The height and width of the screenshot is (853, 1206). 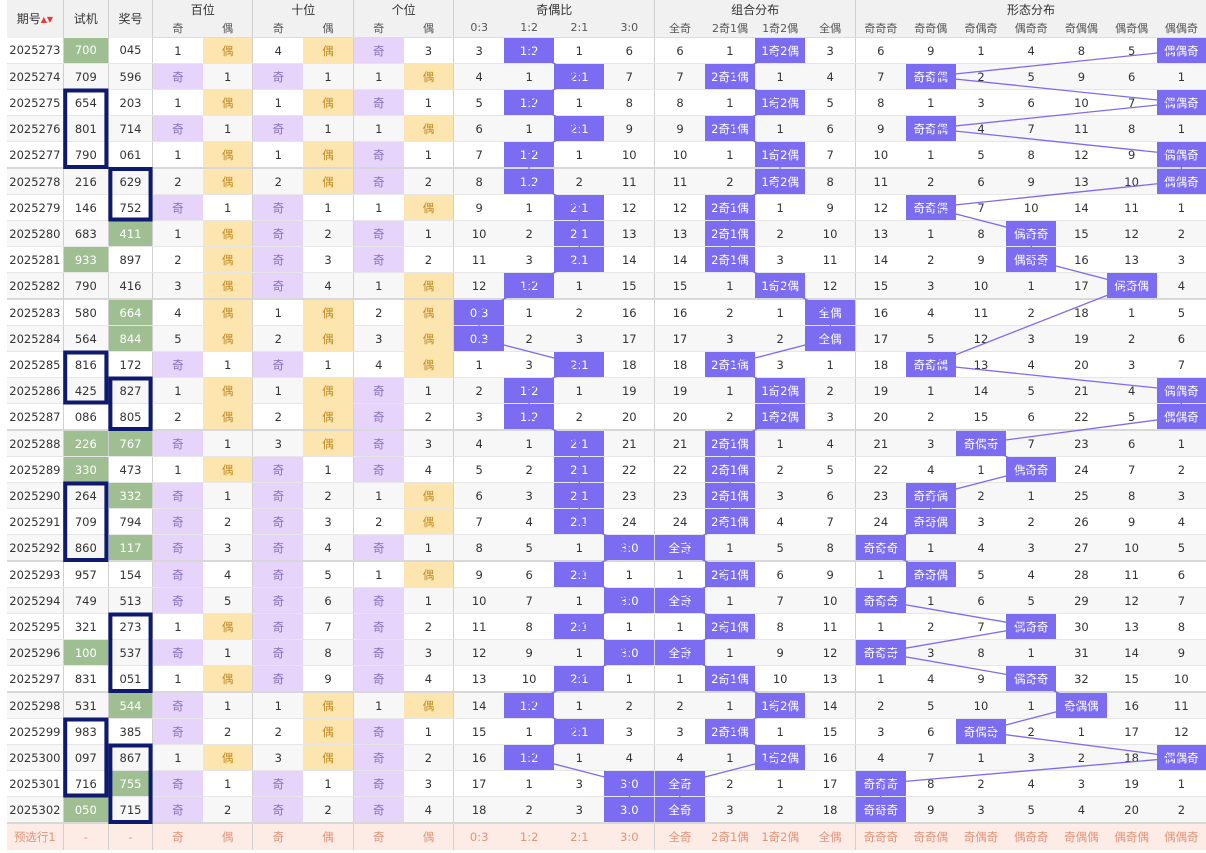 What do you see at coordinates (177, 28) in the screenshot?
I see `hundreds-odd-header: 奇` at bounding box center [177, 28].